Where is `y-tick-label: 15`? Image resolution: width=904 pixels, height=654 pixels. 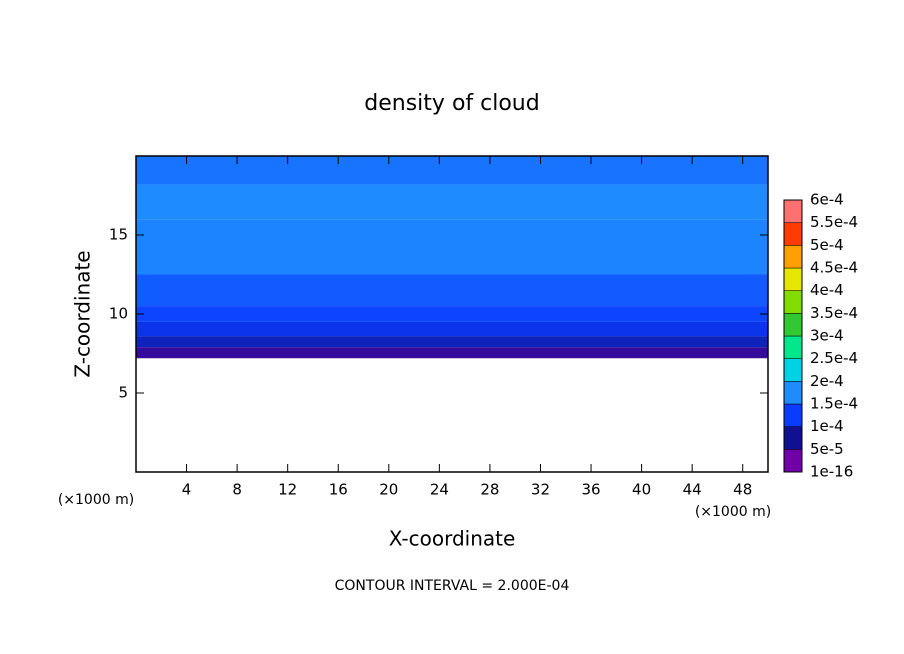
y-tick-label: 15 is located at coordinates (118, 235).